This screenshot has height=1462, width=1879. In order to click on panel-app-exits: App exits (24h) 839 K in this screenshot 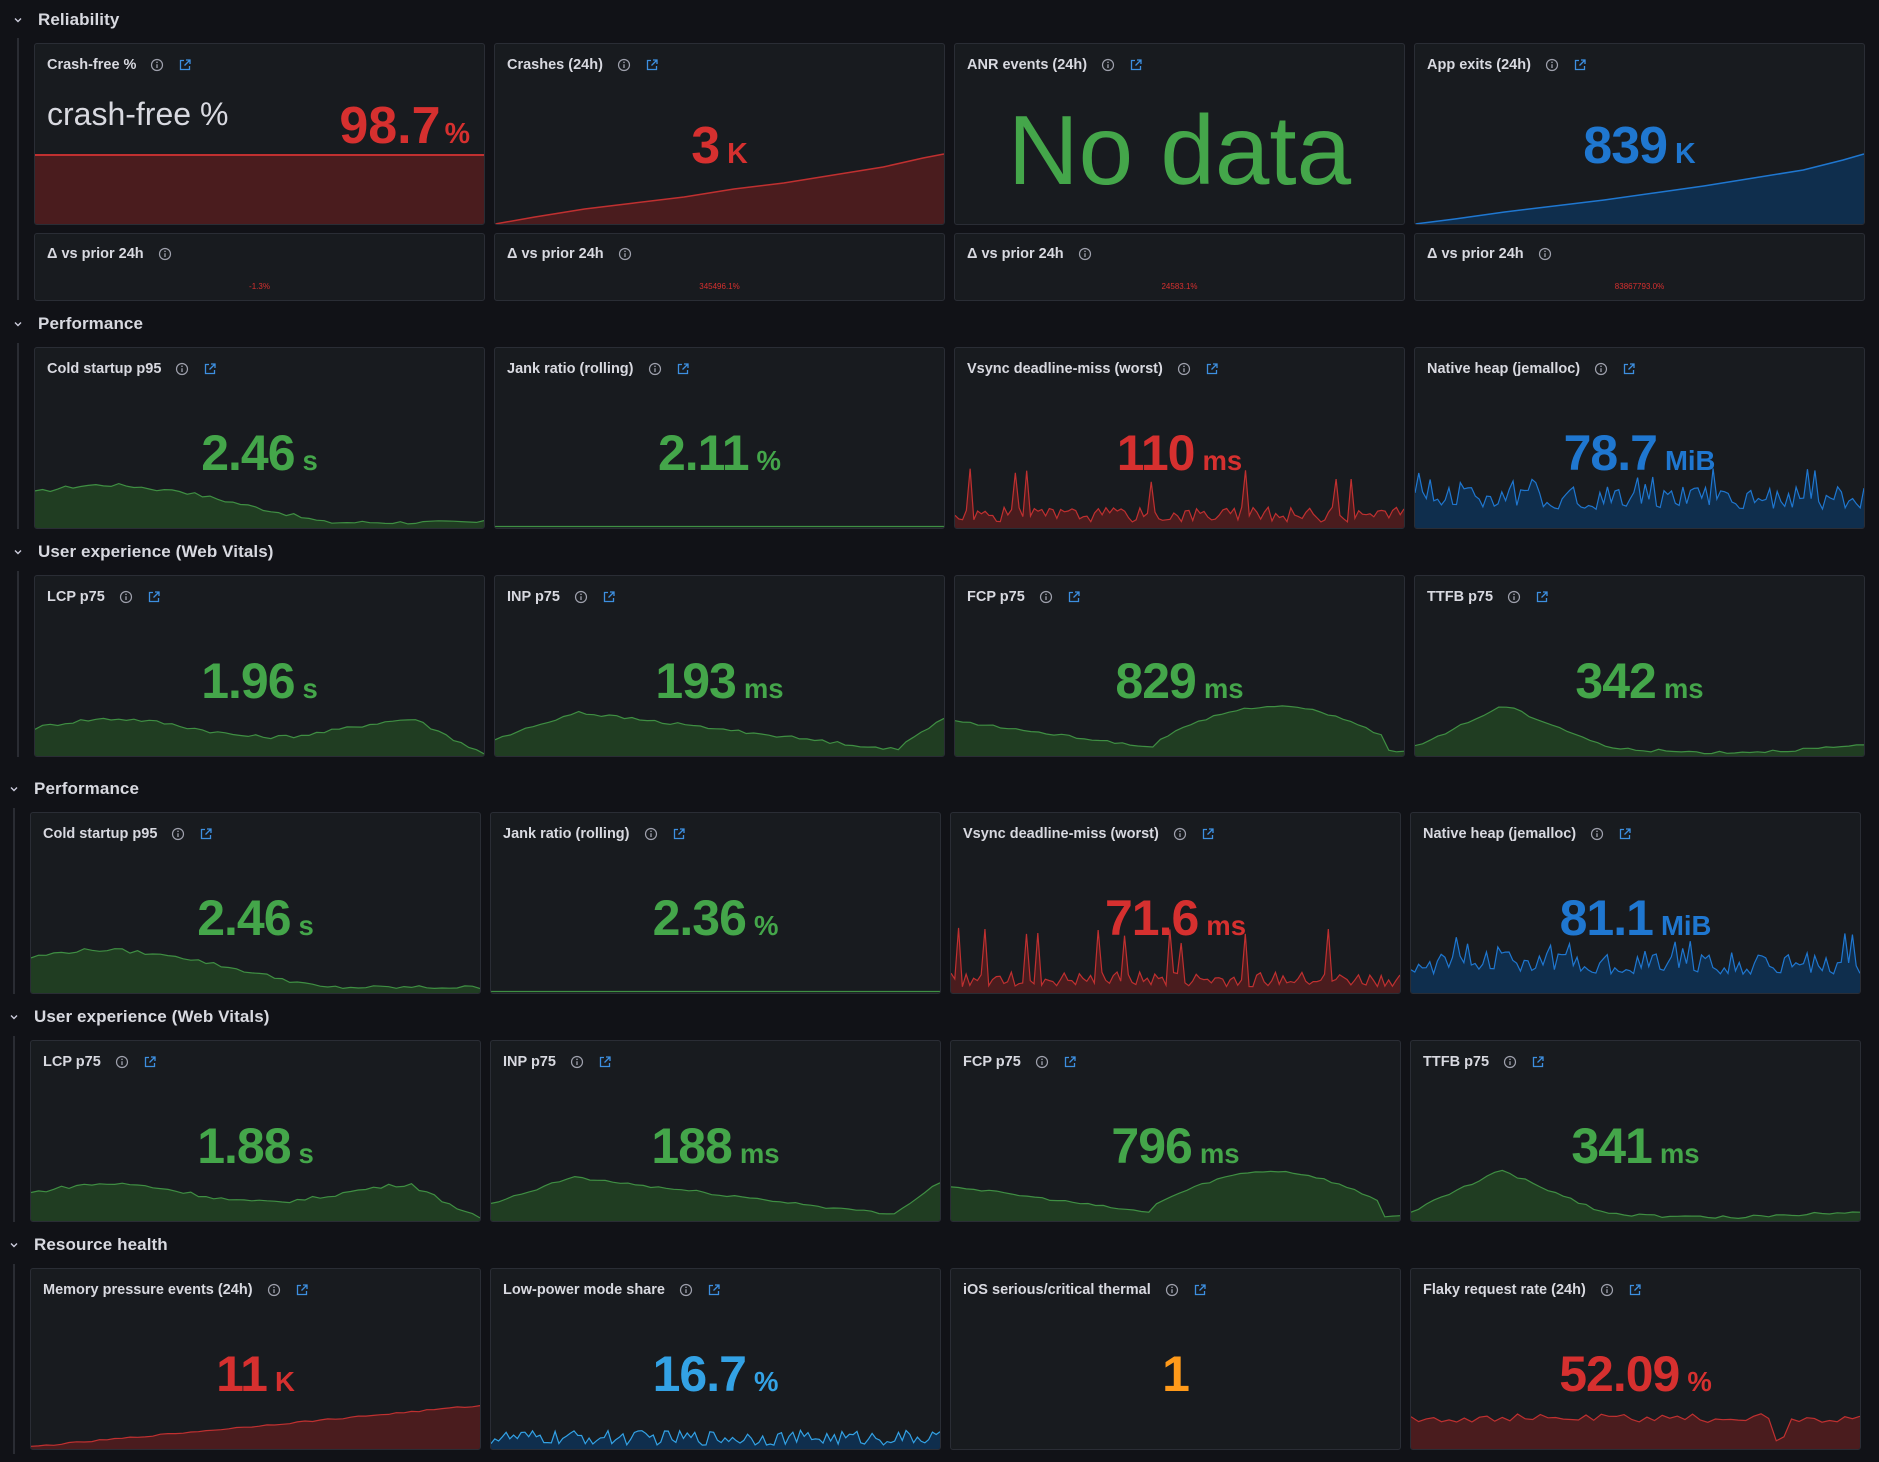, I will do `click(1639, 134)`.